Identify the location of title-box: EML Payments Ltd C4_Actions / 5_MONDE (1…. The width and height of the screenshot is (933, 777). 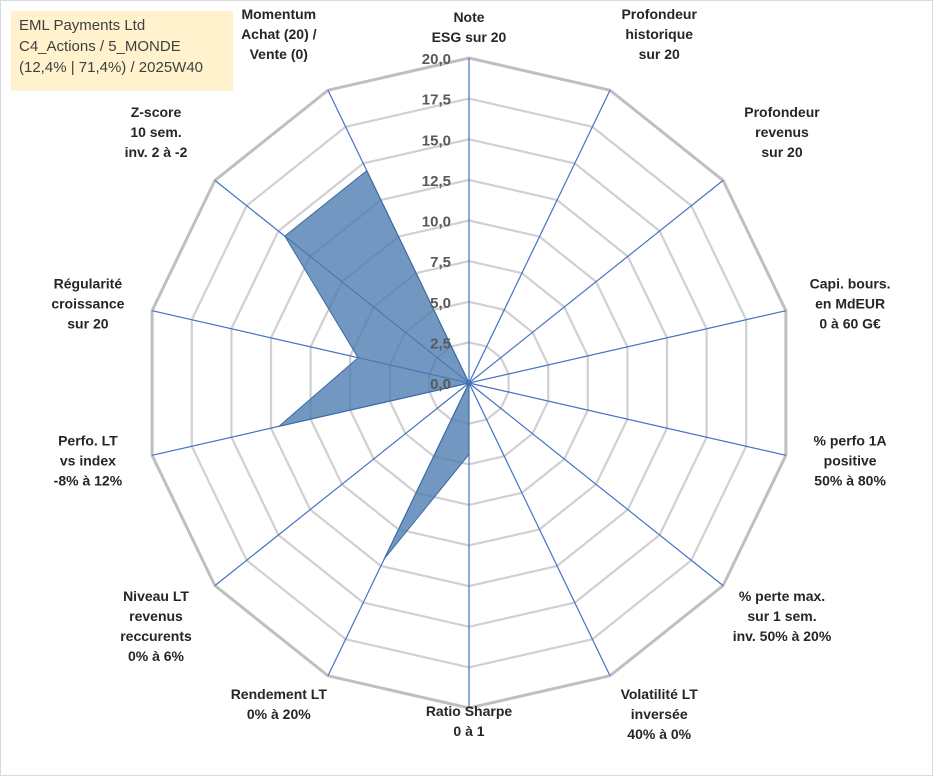
(122, 51).